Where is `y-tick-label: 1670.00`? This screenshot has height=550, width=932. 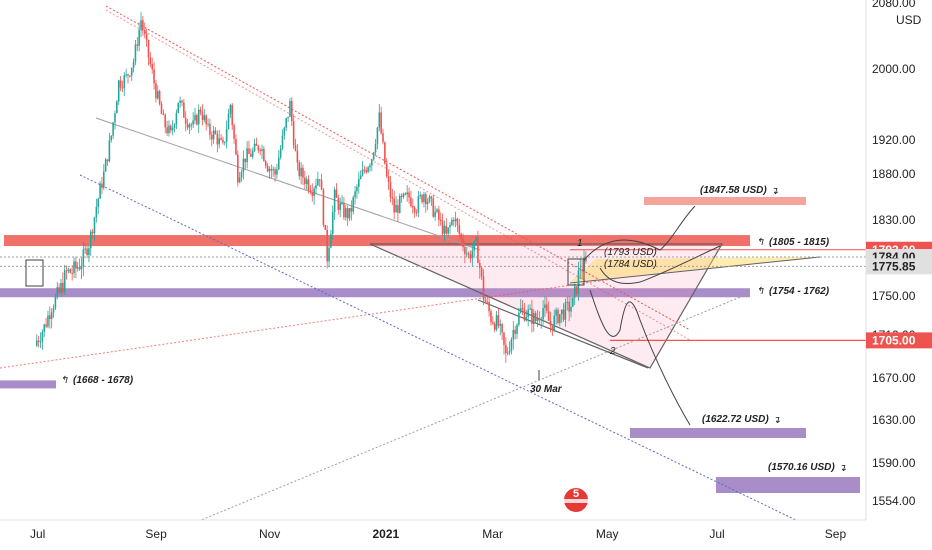
y-tick-label: 1670.00 is located at coordinates (894, 378).